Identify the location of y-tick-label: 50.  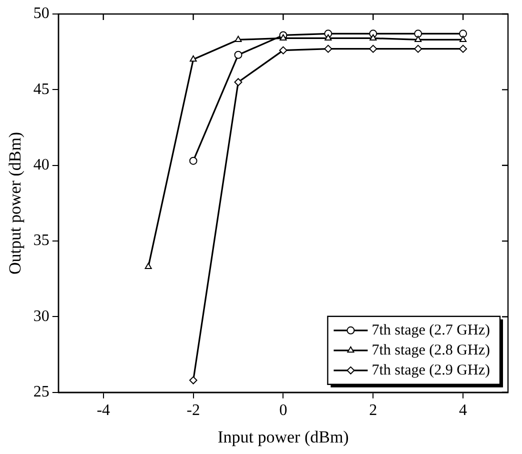
(41, 13).